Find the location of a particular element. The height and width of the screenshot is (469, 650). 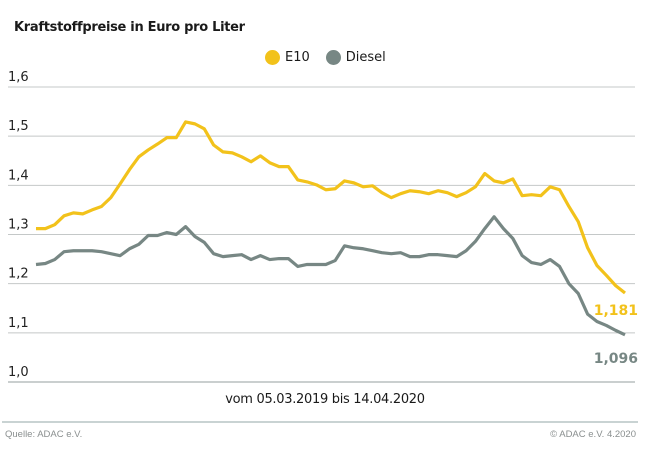

y-tick-label: 1,0 is located at coordinates (18, 372).